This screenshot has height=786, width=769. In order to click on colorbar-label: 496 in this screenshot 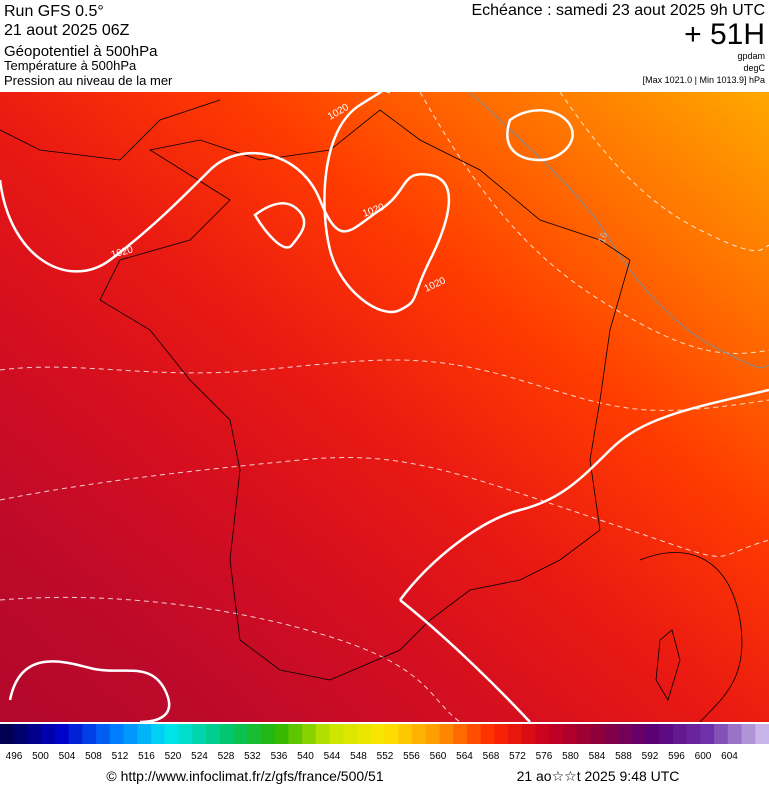, I will do `click(14, 756)`.